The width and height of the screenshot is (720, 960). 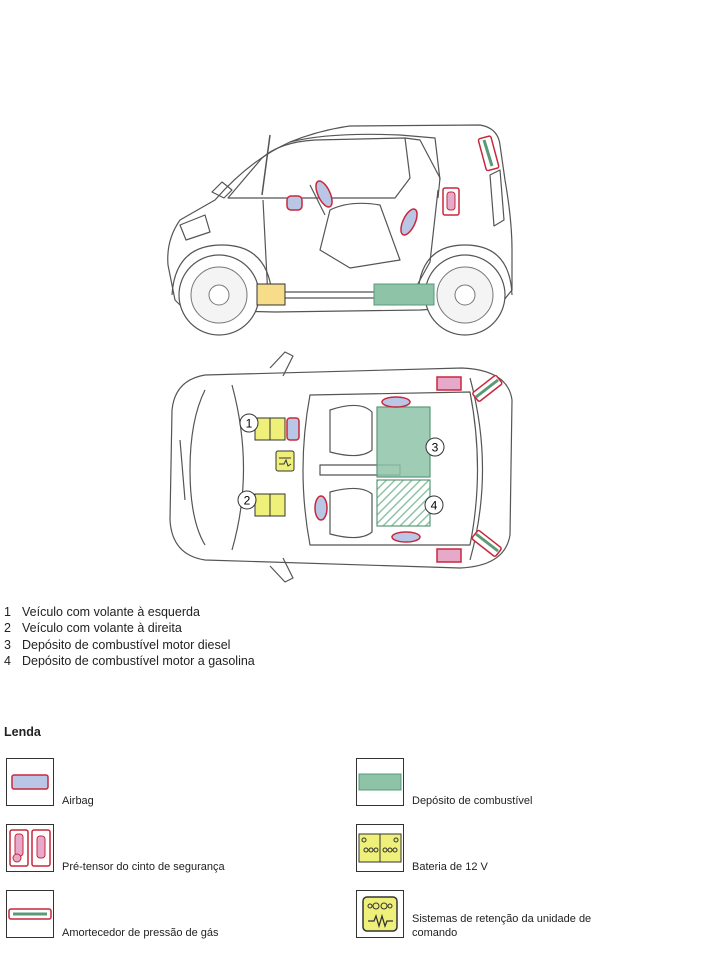 I want to click on callout-1-label: 1, so click(x=249, y=424).